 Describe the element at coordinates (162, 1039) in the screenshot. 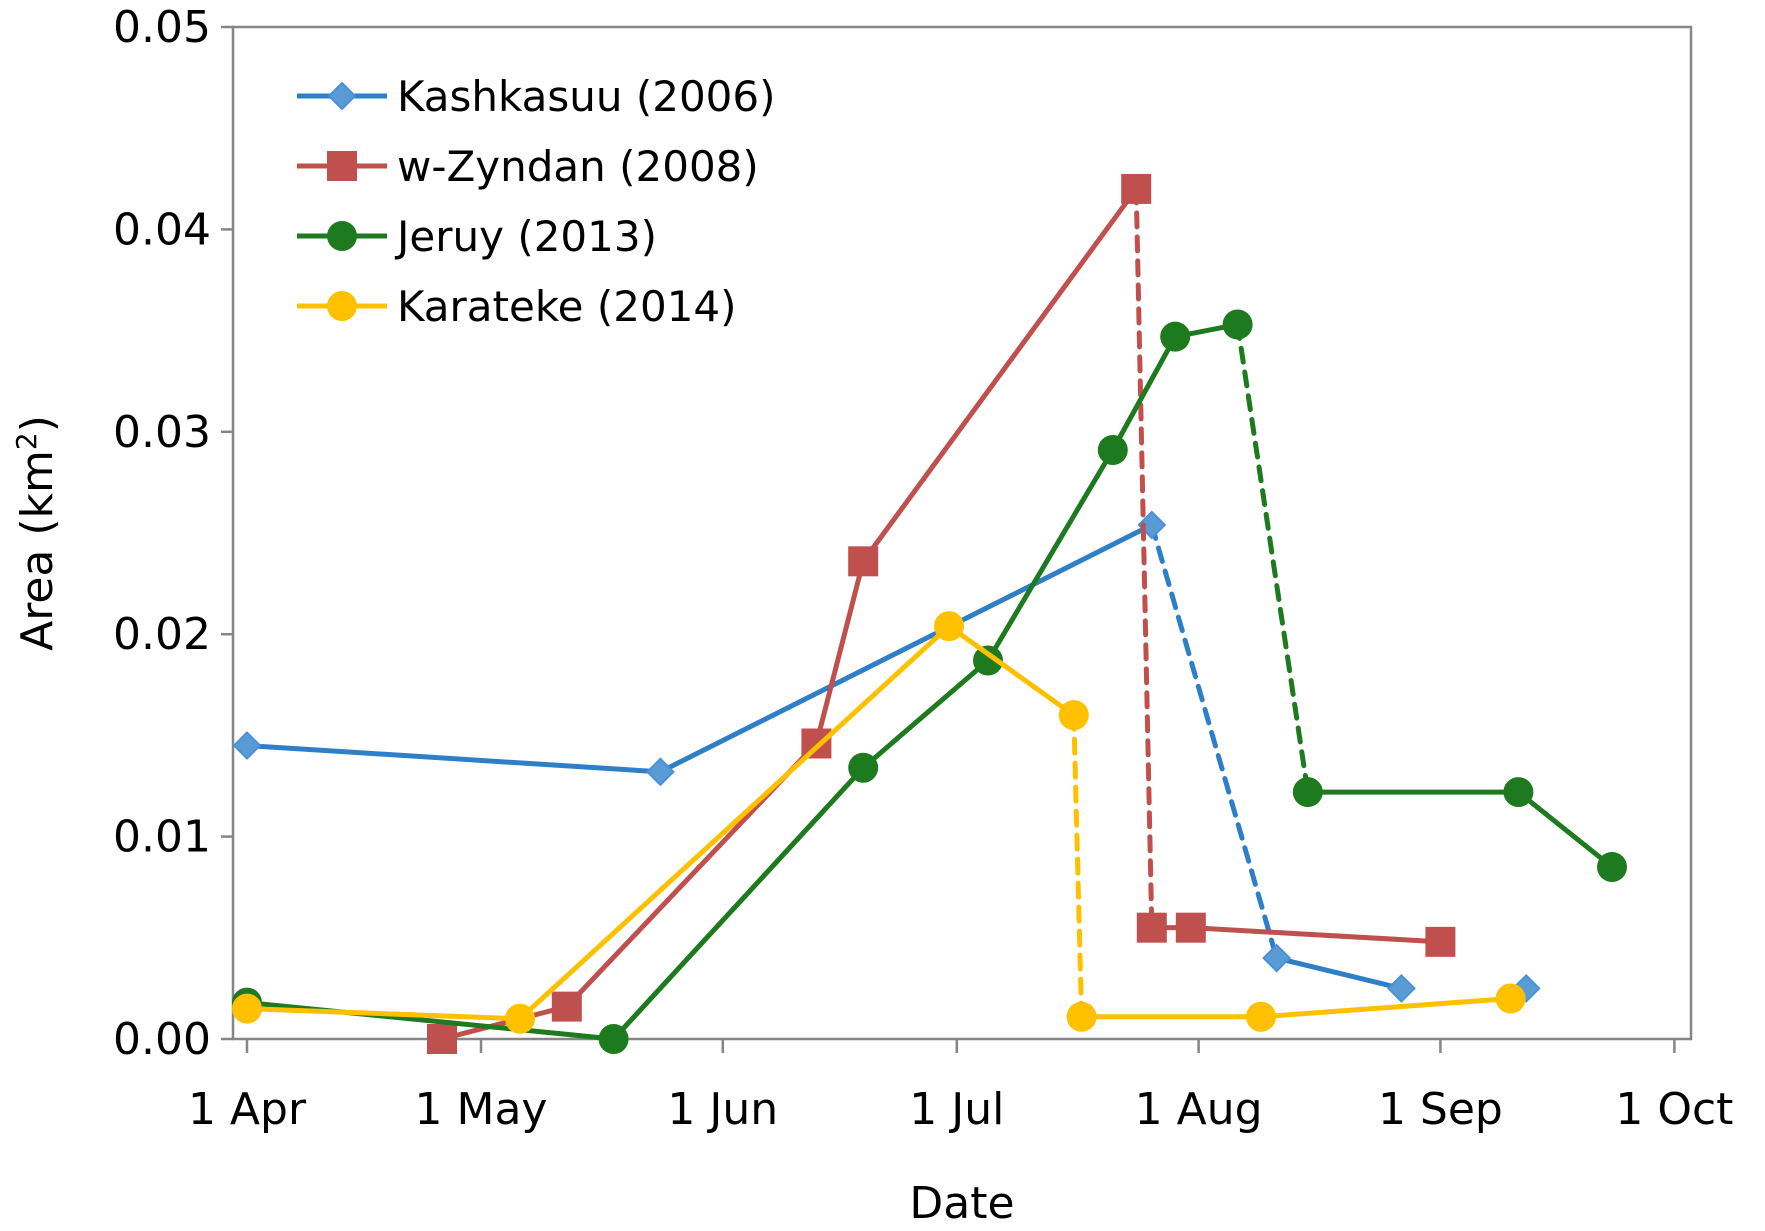

I see `y-tick-label: 0.00` at that location.